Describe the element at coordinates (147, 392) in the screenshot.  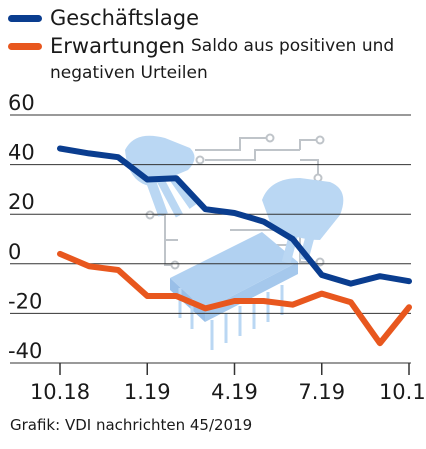
I see `x-tick-label: 1.19` at that location.